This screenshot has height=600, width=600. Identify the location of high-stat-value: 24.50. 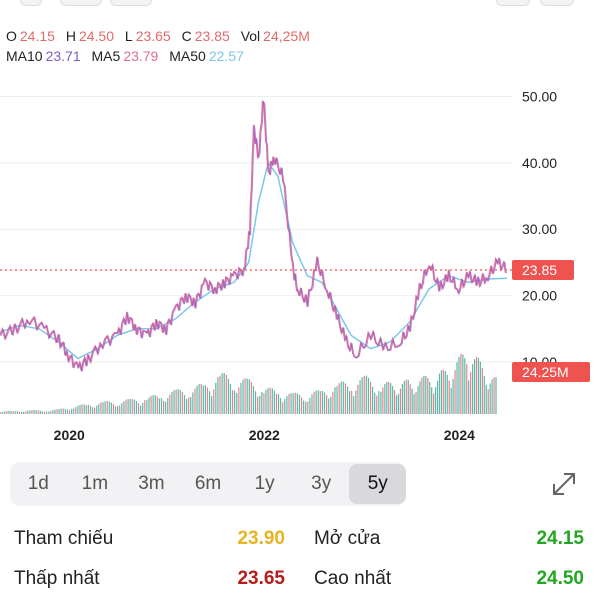
(560, 578).